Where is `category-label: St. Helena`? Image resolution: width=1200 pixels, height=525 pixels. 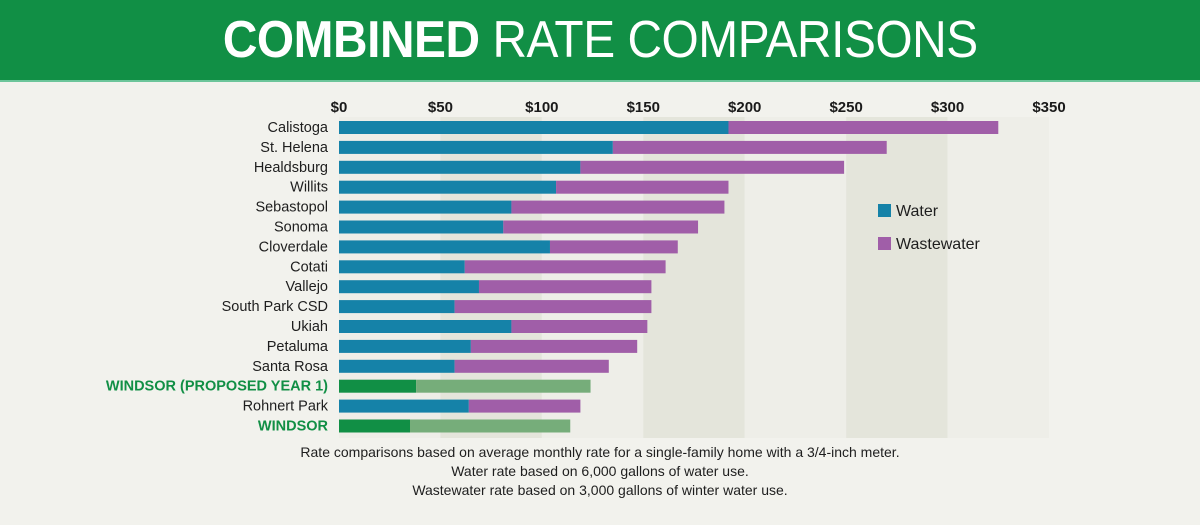 category-label: St. Helena is located at coordinates (294, 148).